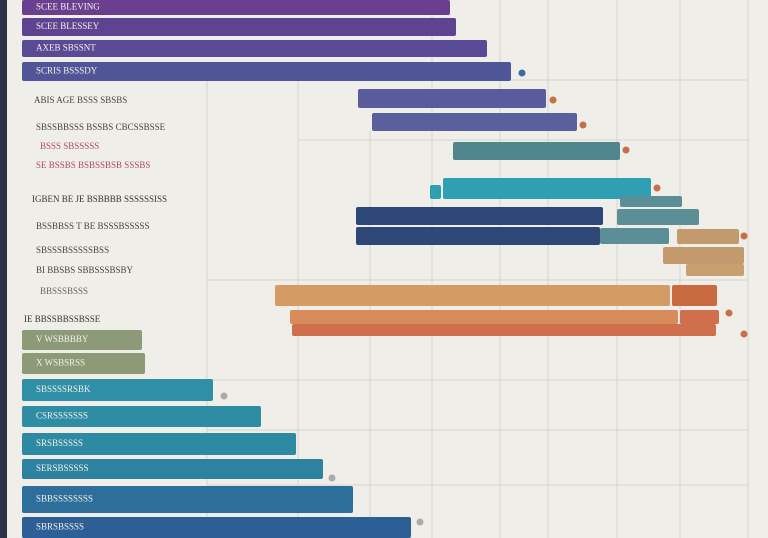  Describe the element at coordinates (60, 363) in the screenshot. I see `bar-label: X WSBSRSS` at that location.